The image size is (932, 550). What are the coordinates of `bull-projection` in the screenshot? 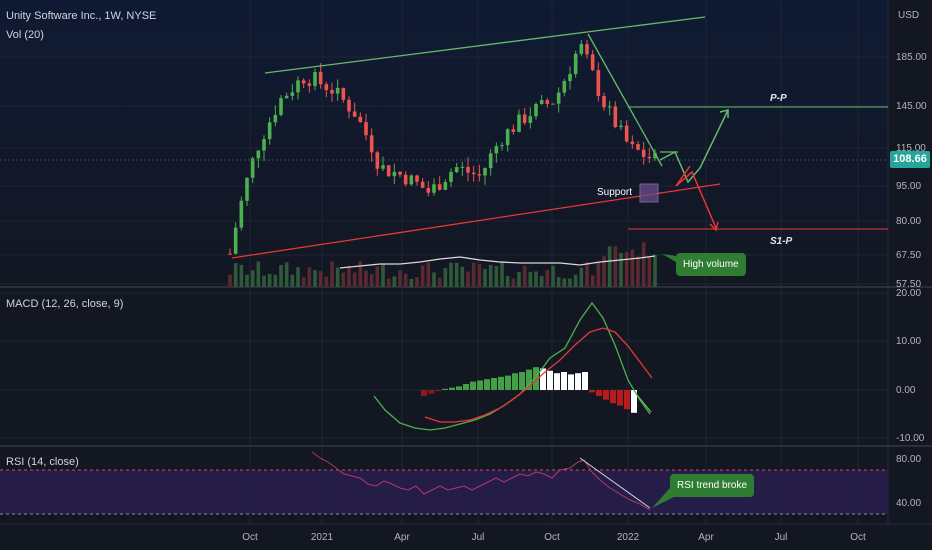 It's located at (694, 146).